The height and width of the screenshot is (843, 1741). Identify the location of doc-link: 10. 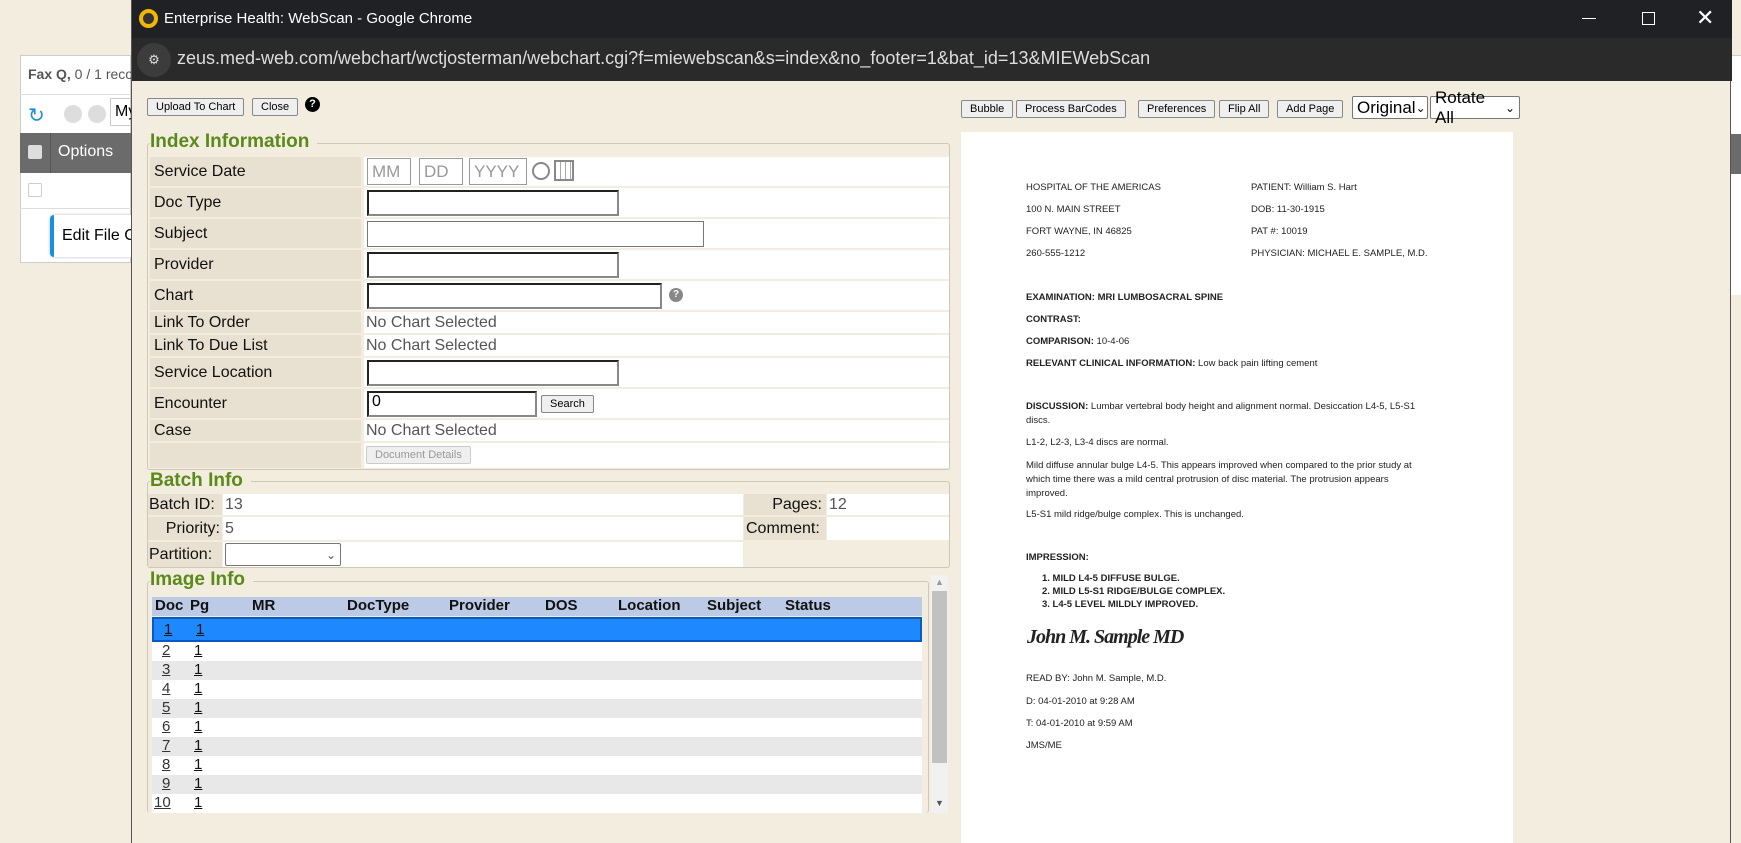
(162, 802).